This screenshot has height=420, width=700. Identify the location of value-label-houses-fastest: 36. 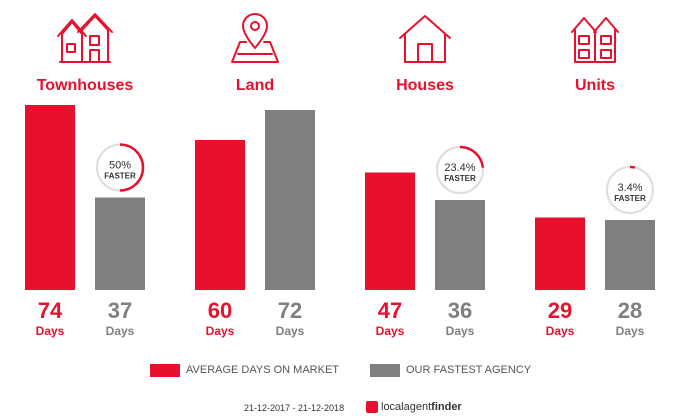
(460, 310).